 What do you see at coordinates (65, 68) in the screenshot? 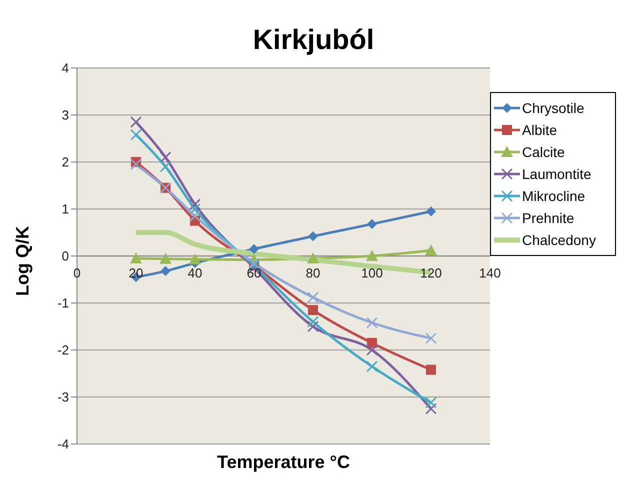
I see `y-tick-label: 4` at bounding box center [65, 68].